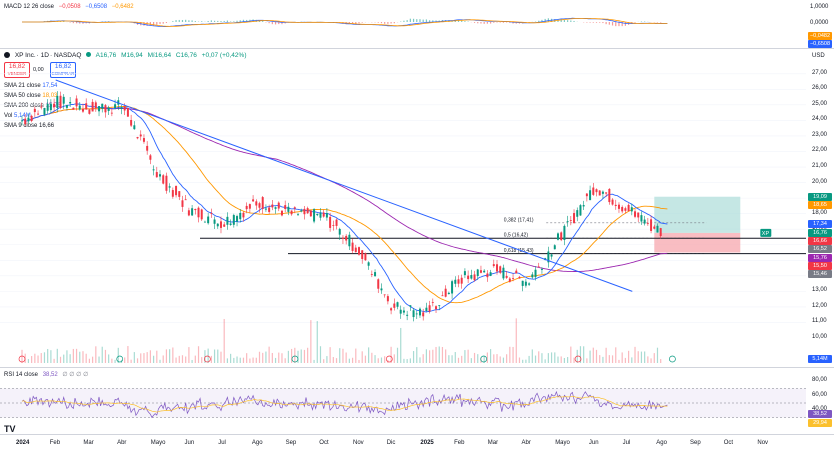  What do you see at coordinates (29, 126) in the screenshot?
I see `indicator-sma9: SMA 9 close 16,66` at bounding box center [29, 126].